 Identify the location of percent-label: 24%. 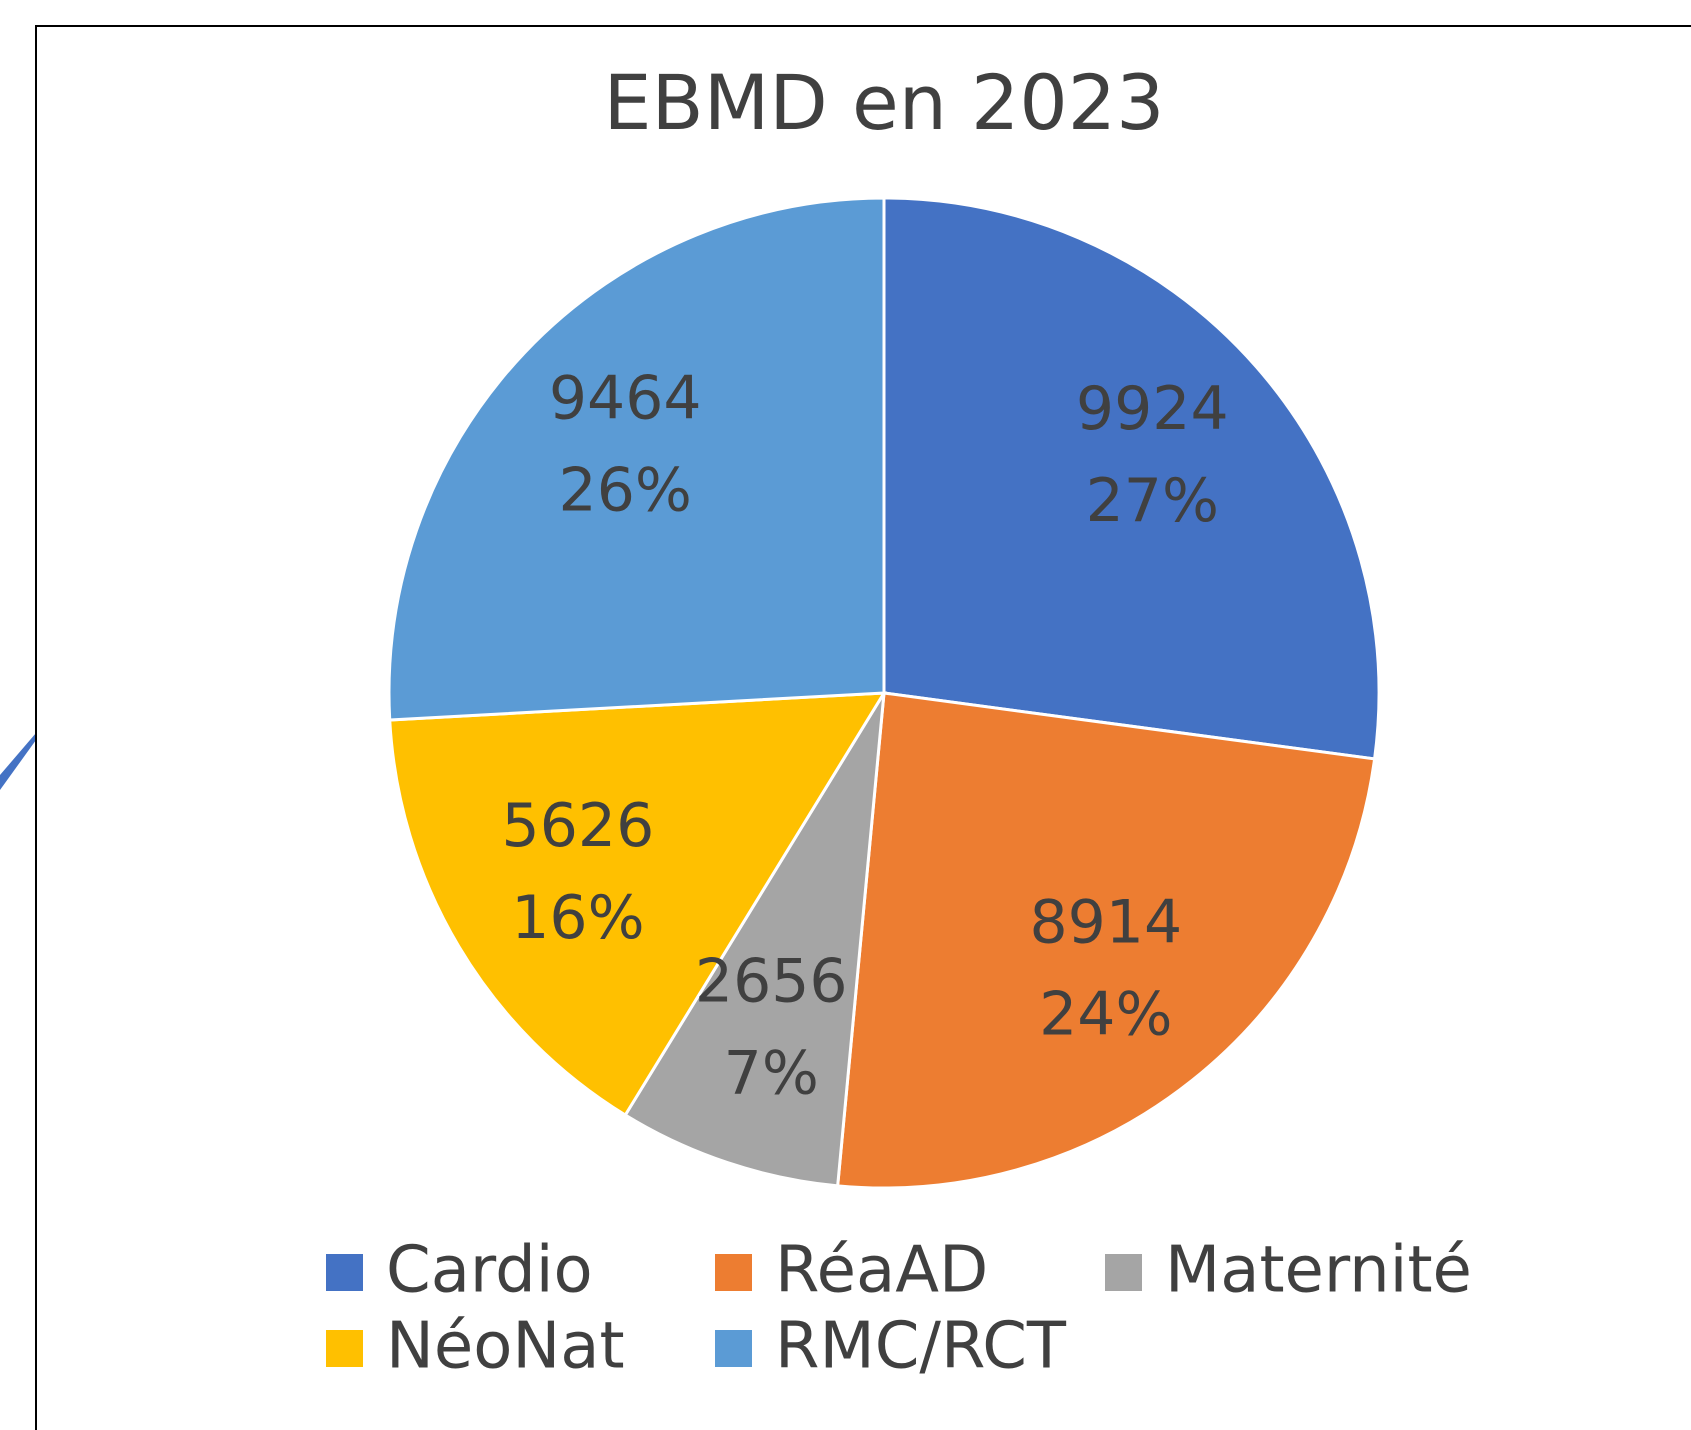
(1105, 1015).